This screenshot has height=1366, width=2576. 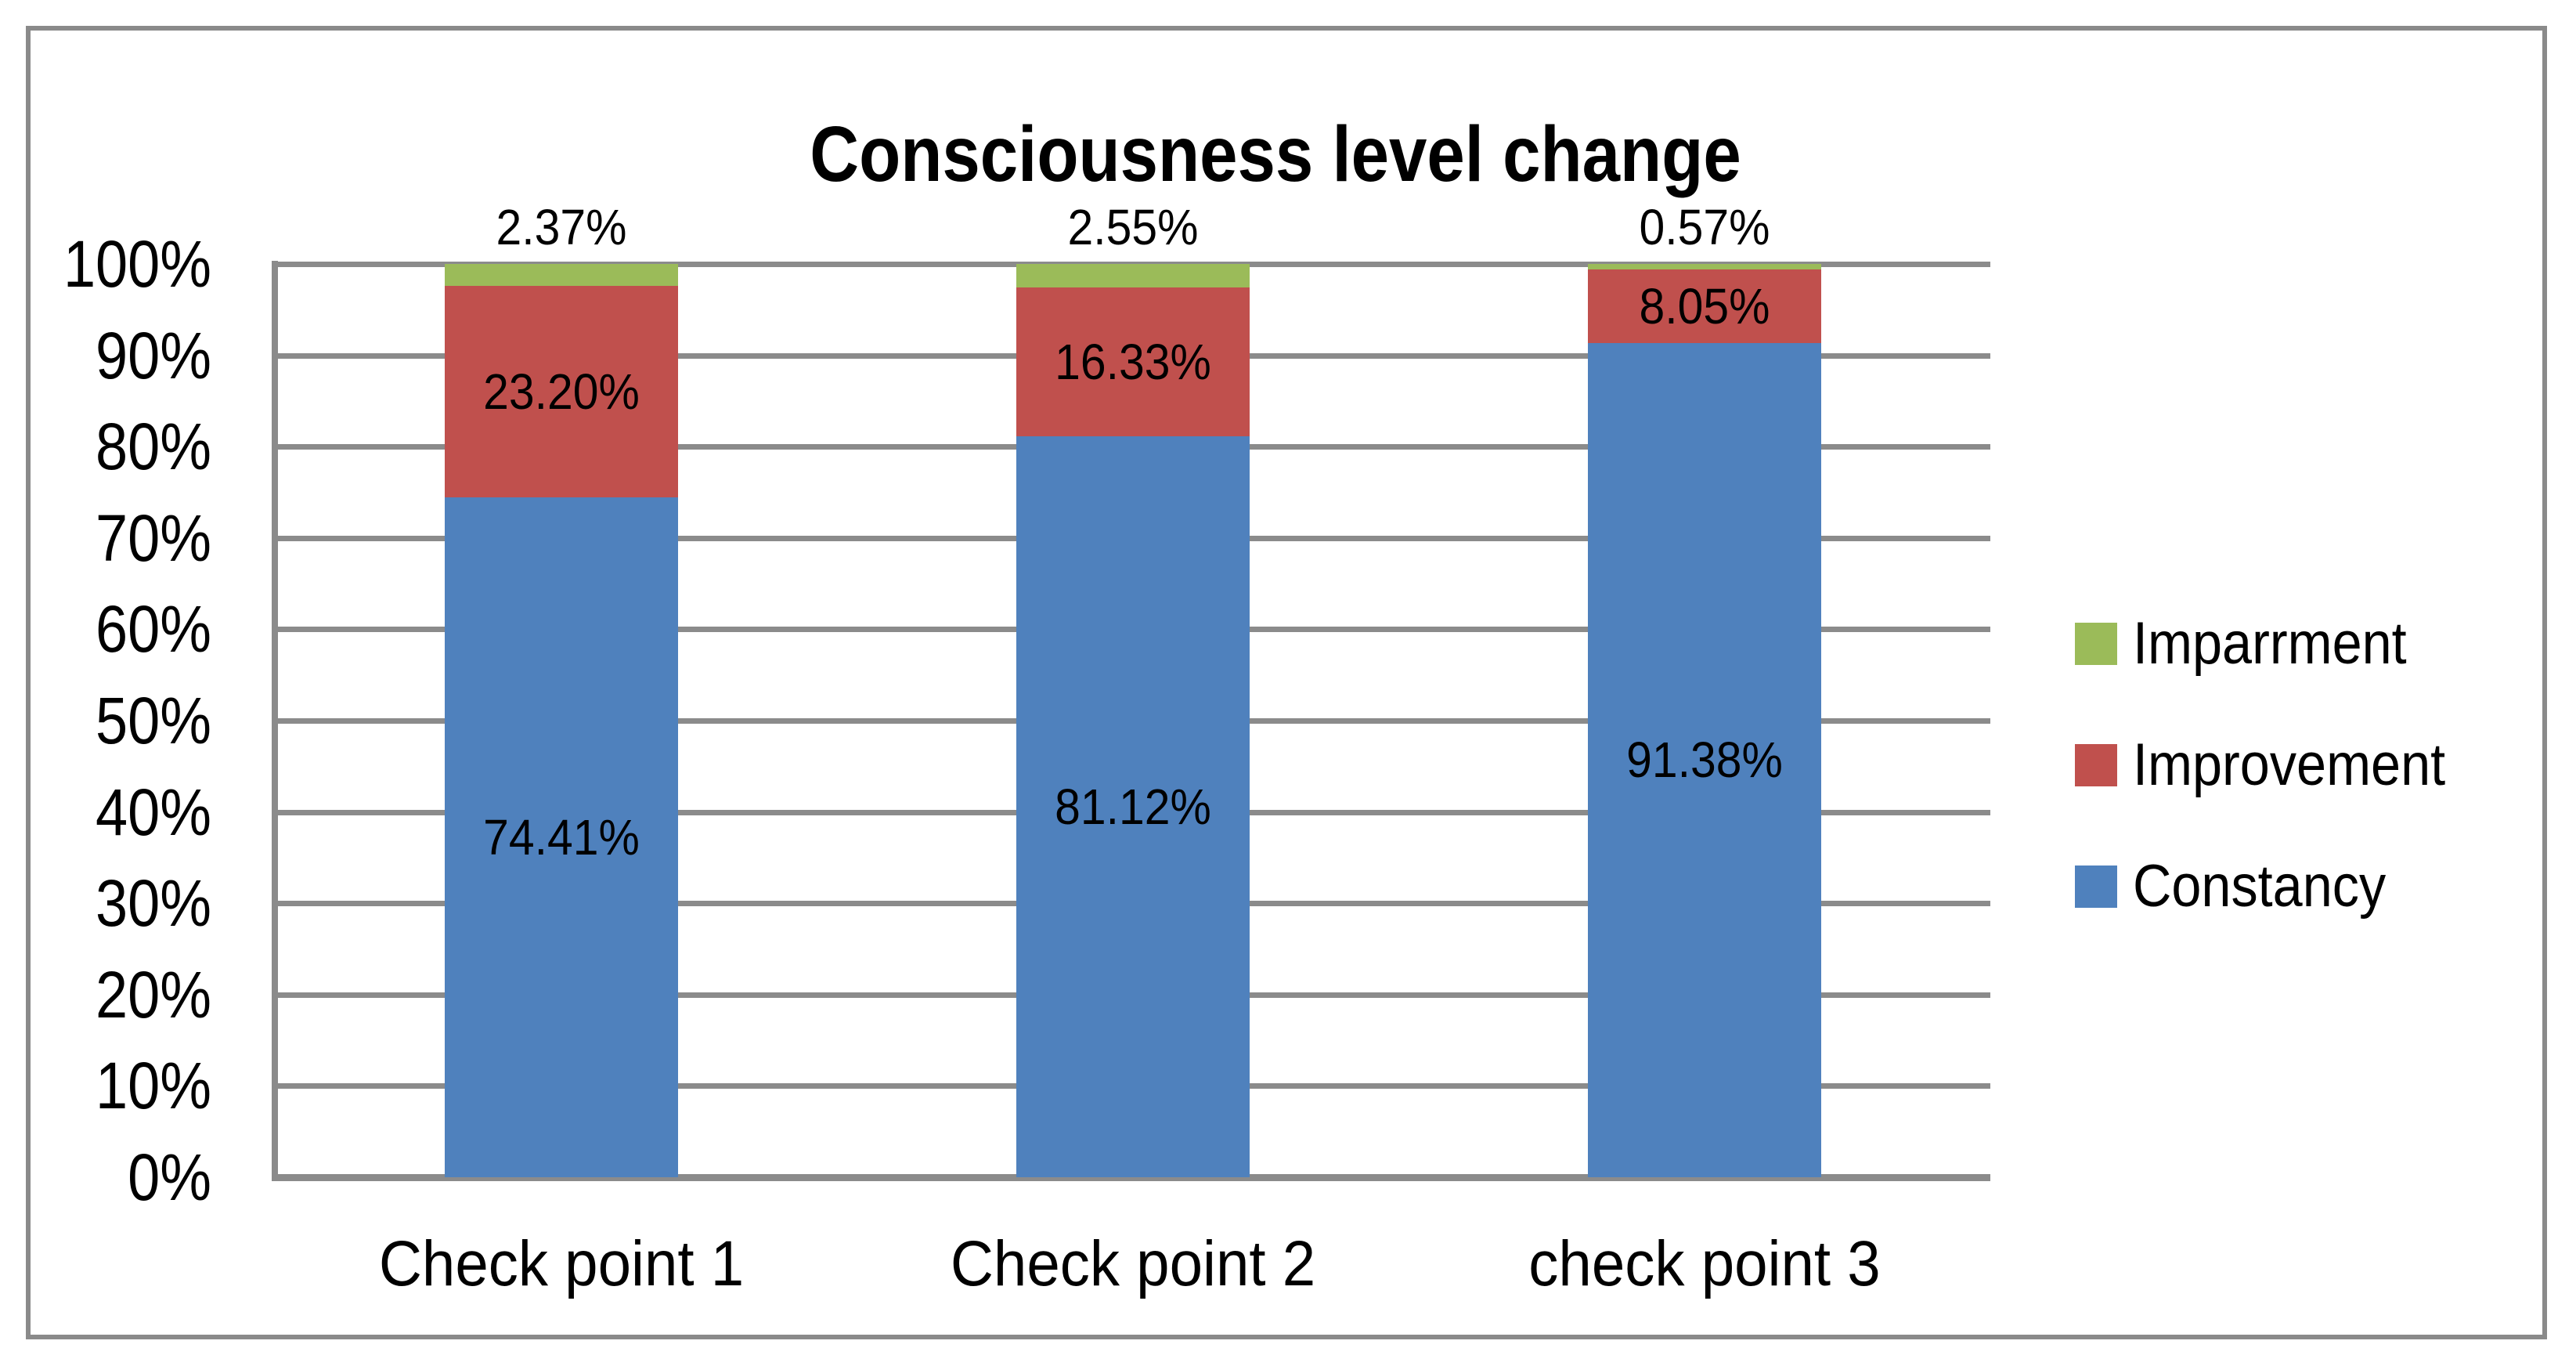 What do you see at coordinates (1131, 1177) in the screenshot?
I see `x-axis-line` at bounding box center [1131, 1177].